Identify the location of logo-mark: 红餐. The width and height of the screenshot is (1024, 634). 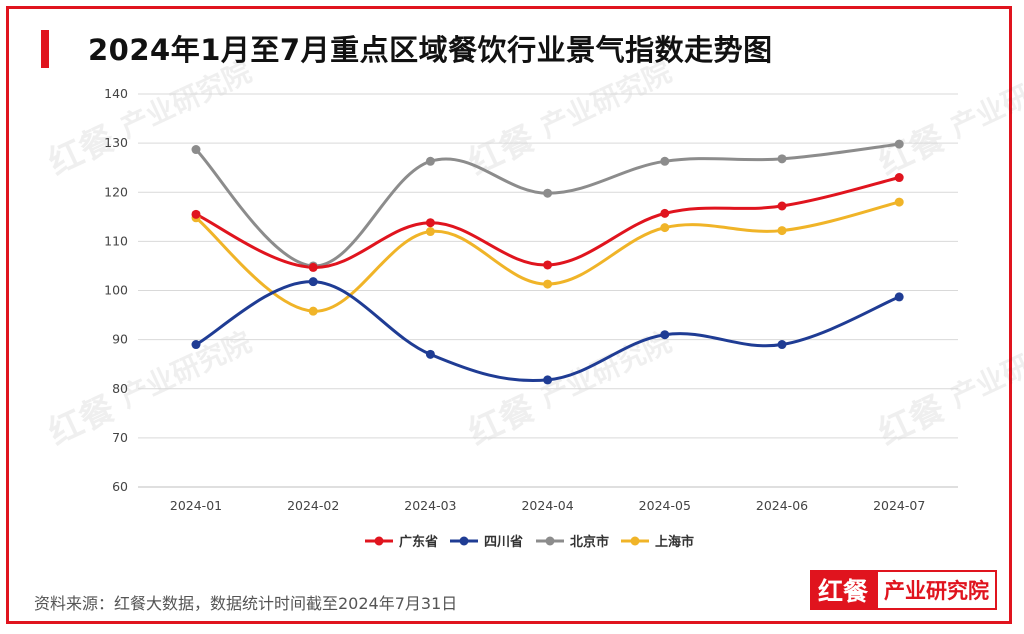
(843, 590).